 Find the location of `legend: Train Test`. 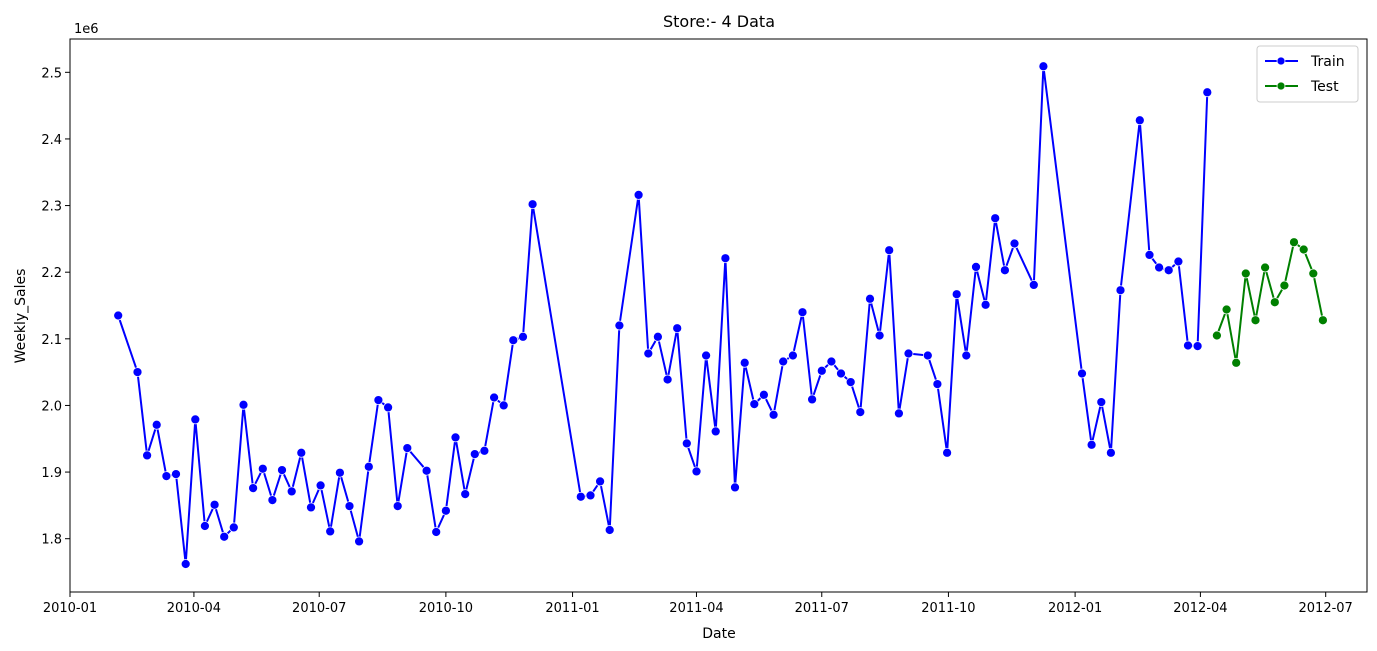

legend: Train Test is located at coordinates (1307, 74).